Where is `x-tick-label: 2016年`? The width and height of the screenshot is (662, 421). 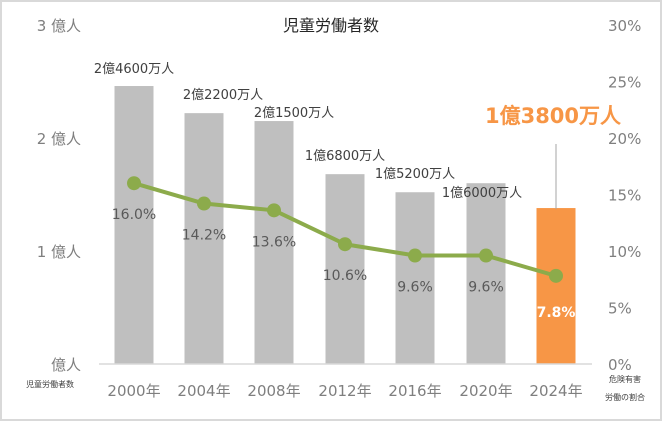
x-tick-label: 2016年 is located at coordinates (414, 391).